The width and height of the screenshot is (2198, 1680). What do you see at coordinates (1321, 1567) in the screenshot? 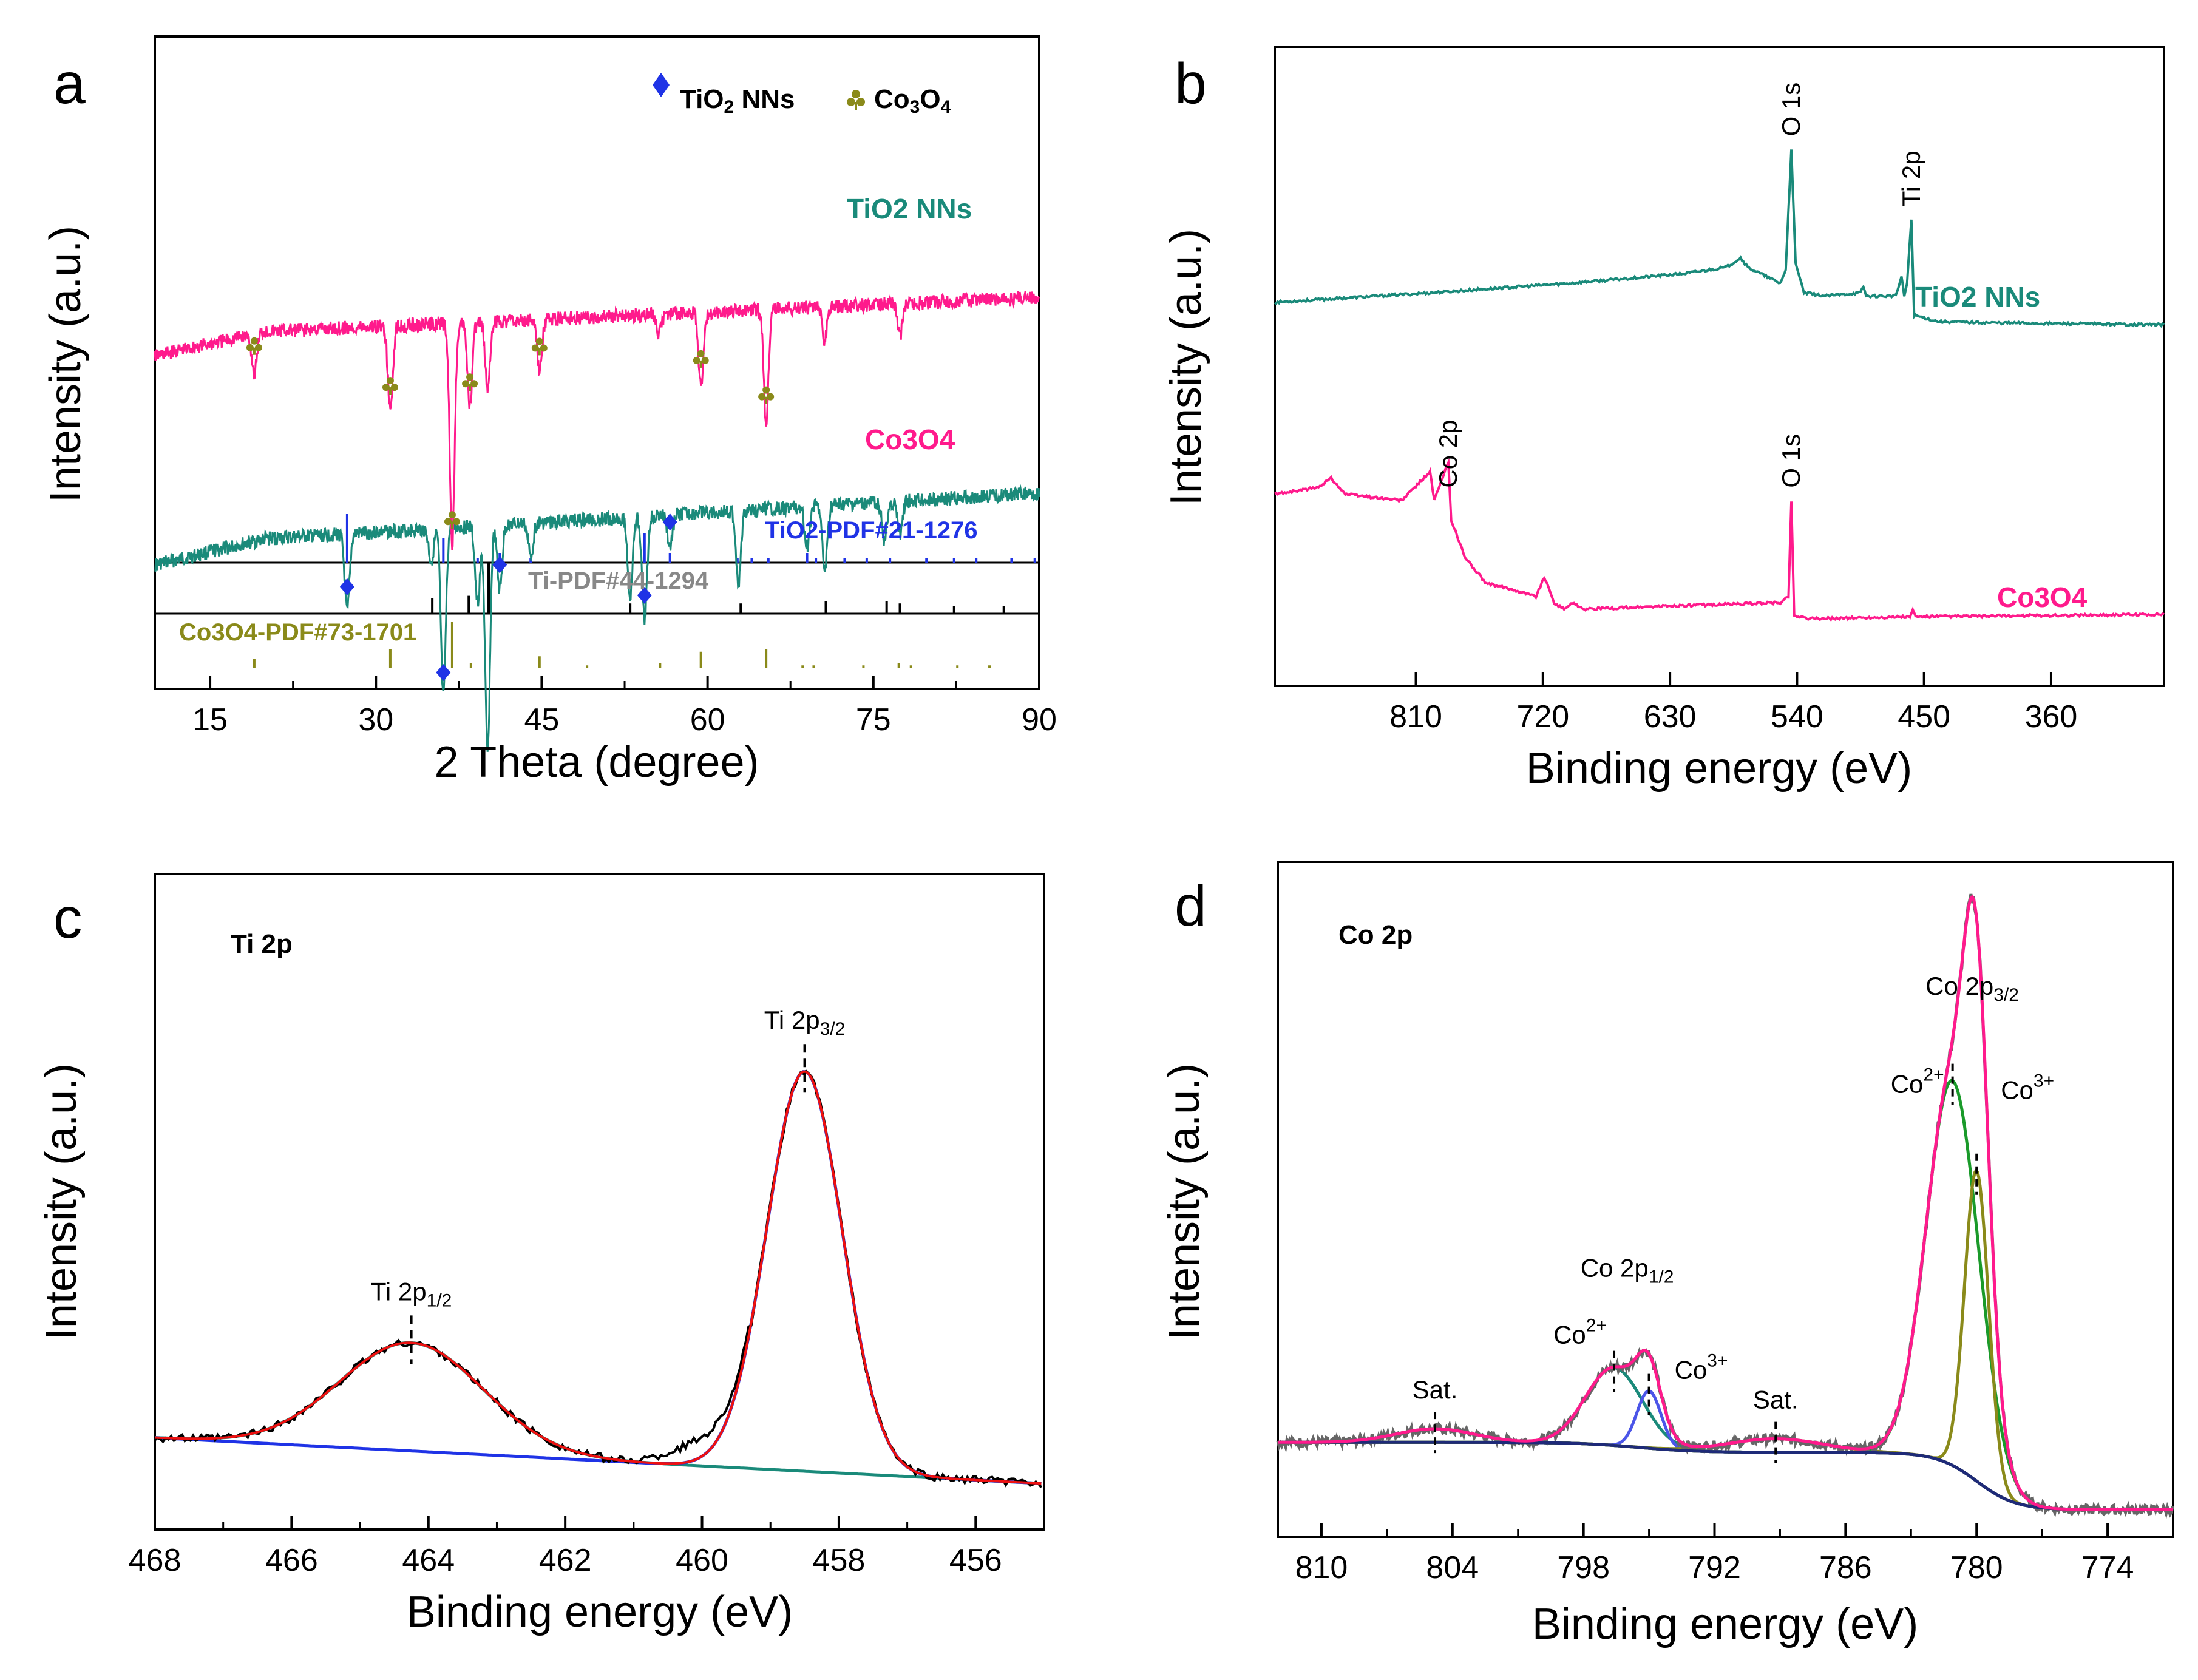
I see `d-tick-label-810: 810` at bounding box center [1321, 1567].